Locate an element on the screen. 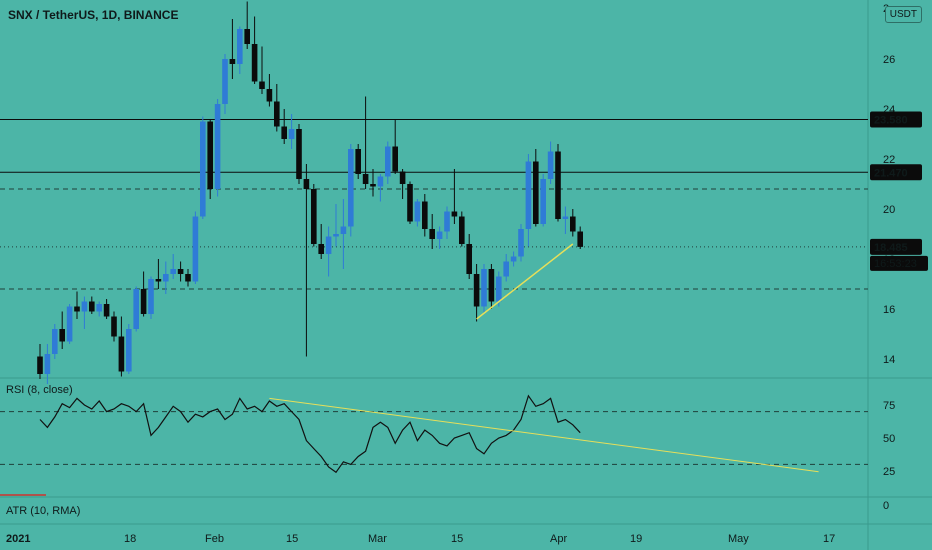 The image size is (932, 550). price-tick-label: 26 is located at coordinates (889, 60).